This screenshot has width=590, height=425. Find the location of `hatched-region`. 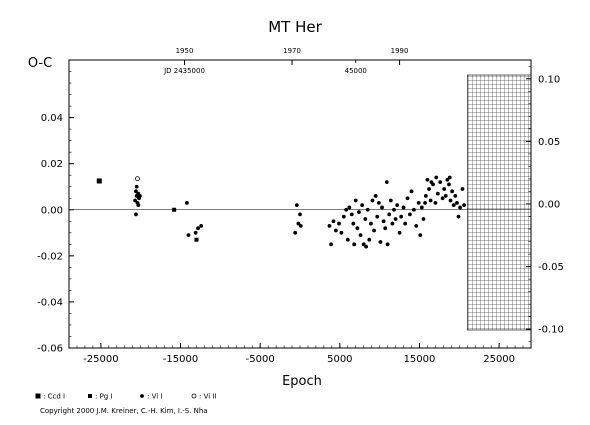

hatched-region is located at coordinates (499, 202).